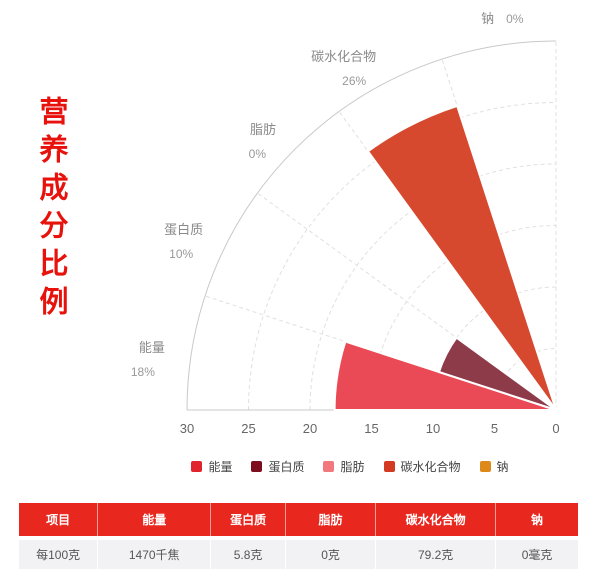  What do you see at coordinates (433, 428) in the screenshot?
I see `radial-tick-label: 10` at bounding box center [433, 428].